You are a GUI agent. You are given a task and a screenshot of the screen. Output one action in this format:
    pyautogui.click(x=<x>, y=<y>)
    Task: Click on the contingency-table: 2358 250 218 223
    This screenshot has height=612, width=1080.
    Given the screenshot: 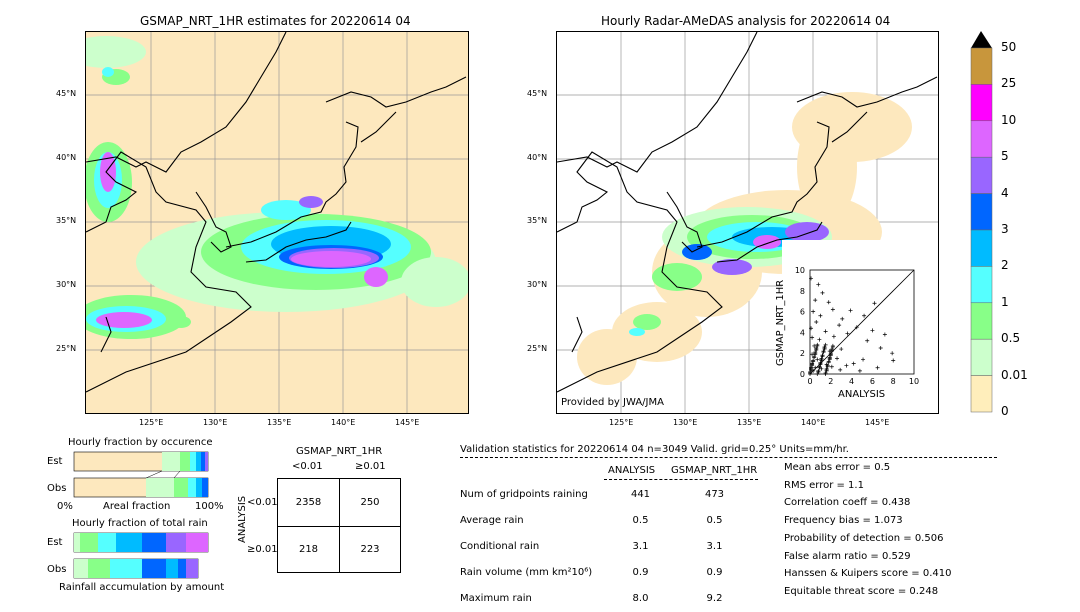 What is the action you would take?
    pyautogui.click(x=339, y=525)
    